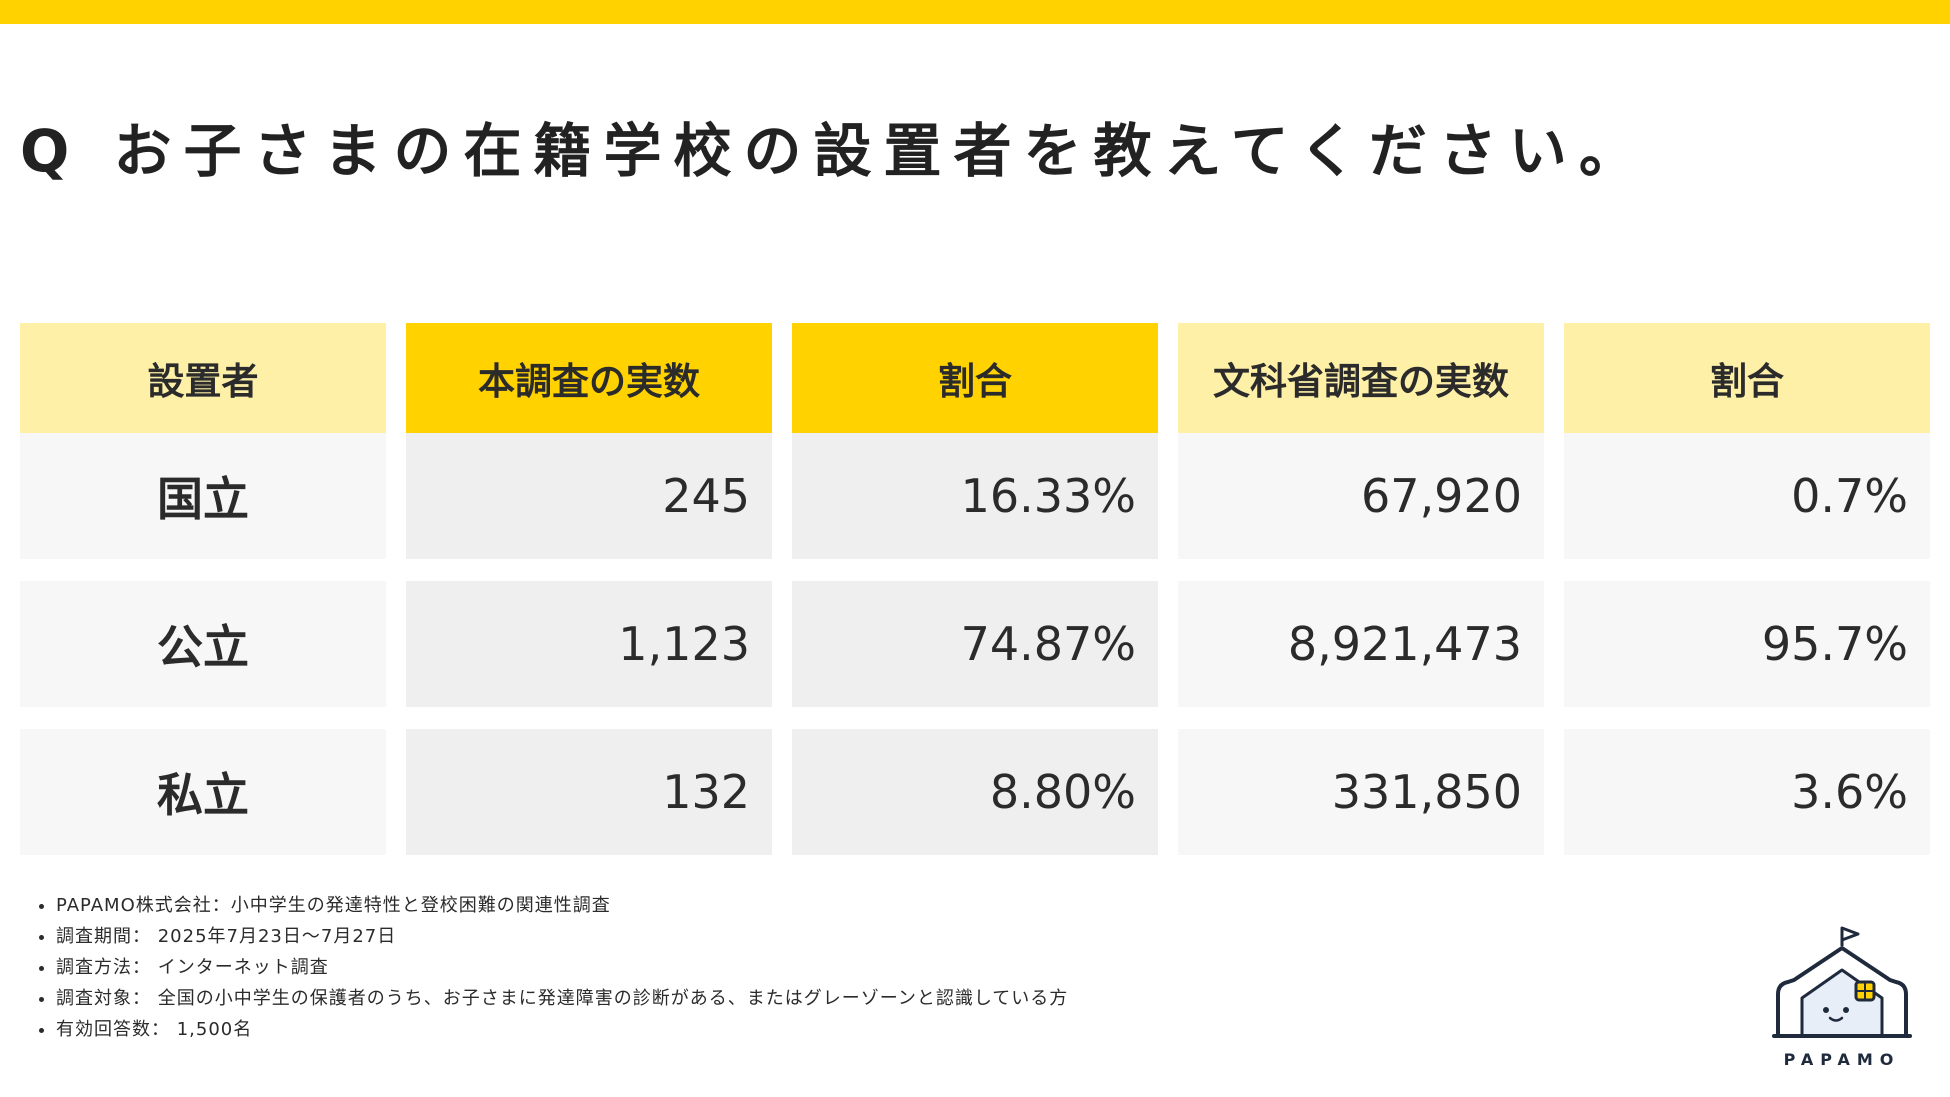  I want to click on logo-text: PAPAMO, so click(1842, 1059).